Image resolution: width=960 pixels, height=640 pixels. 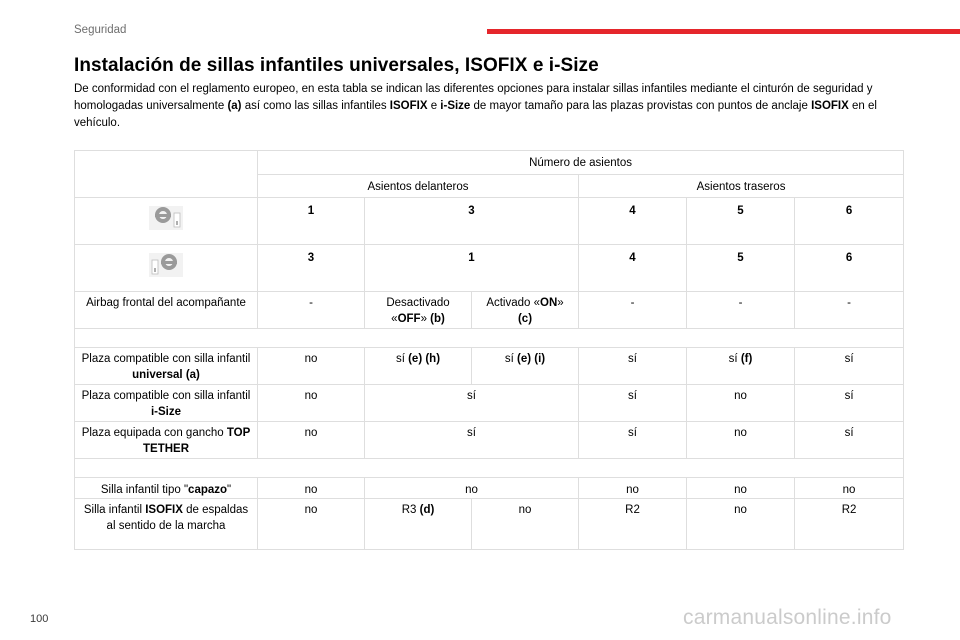 What do you see at coordinates (100, 30) in the screenshot?
I see `section-label: Seguridad` at bounding box center [100, 30].